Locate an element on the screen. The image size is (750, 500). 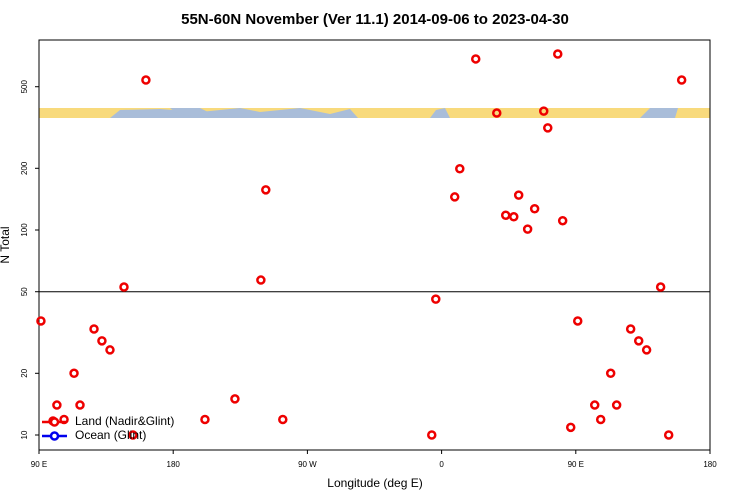
y-tick-label: 100 is located at coordinates (24, 230).